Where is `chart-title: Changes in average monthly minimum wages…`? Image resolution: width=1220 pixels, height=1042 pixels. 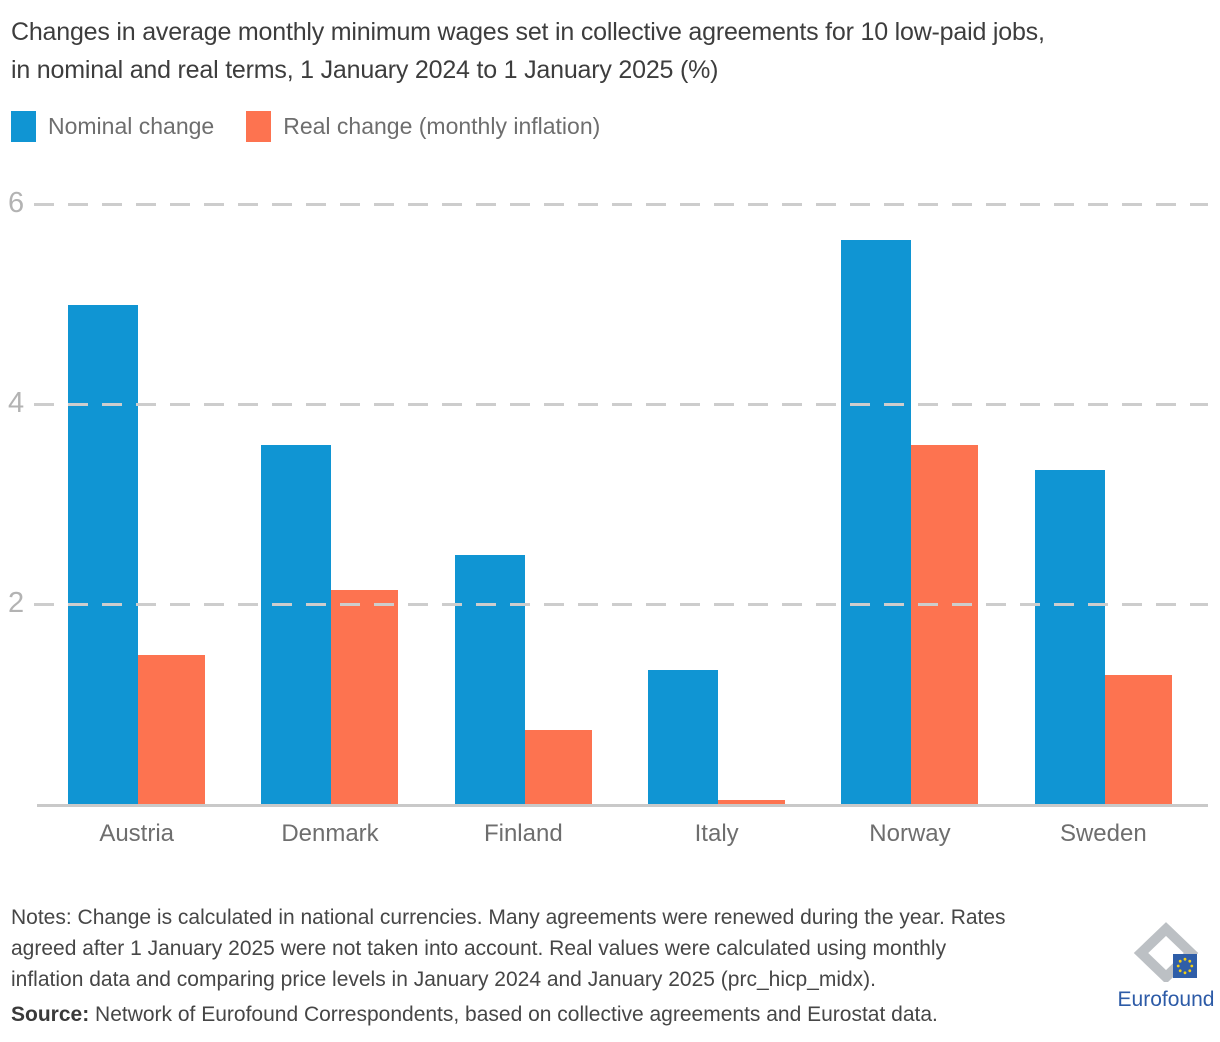 chart-title: Changes in average monthly minimum wages… is located at coordinates (528, 51).